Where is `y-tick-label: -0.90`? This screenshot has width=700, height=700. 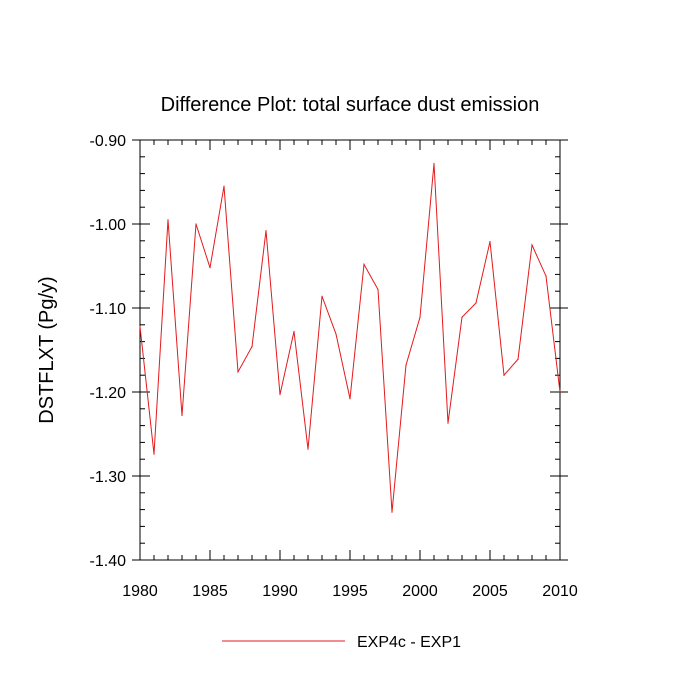 y-tick-label: -0.90 is located at coordinates (108, 141).